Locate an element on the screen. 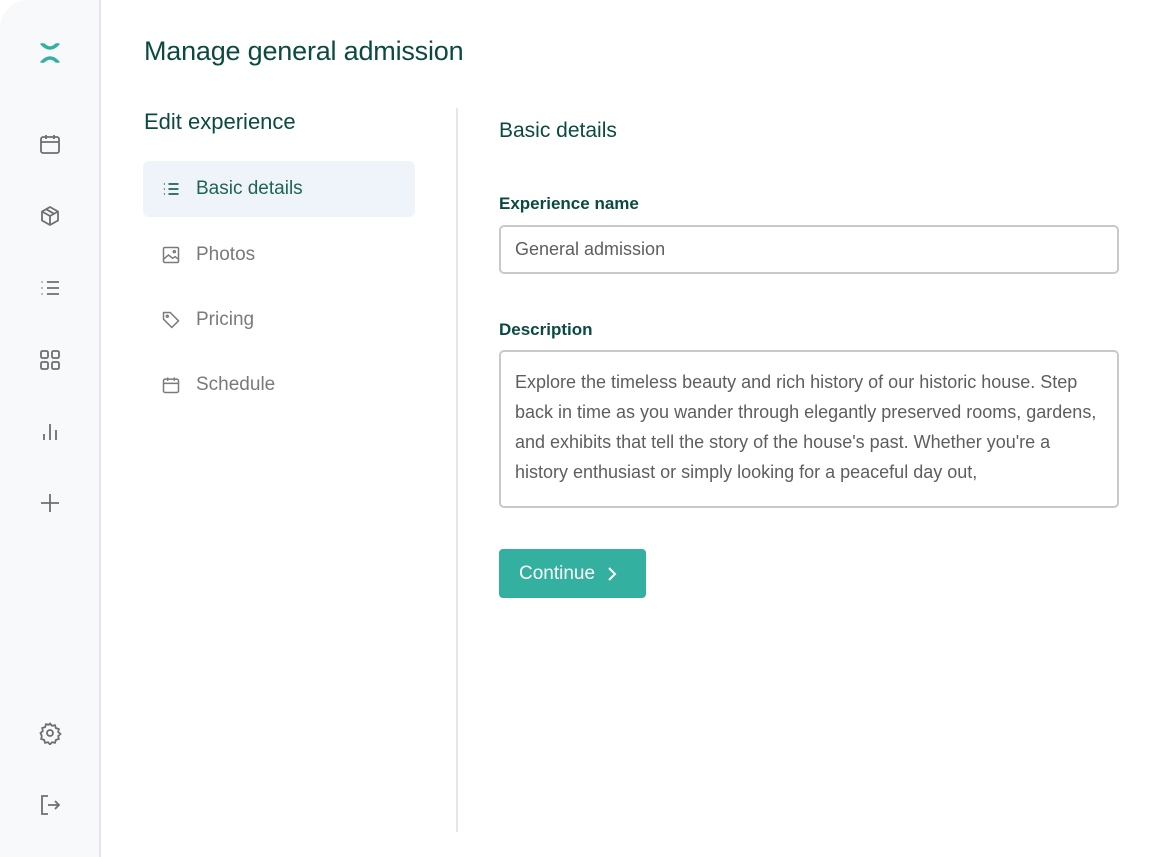 Image resolution: width=1161 pixels, height=857 pixels. nav-item-label: Photos is located at coordinates (226, 254).